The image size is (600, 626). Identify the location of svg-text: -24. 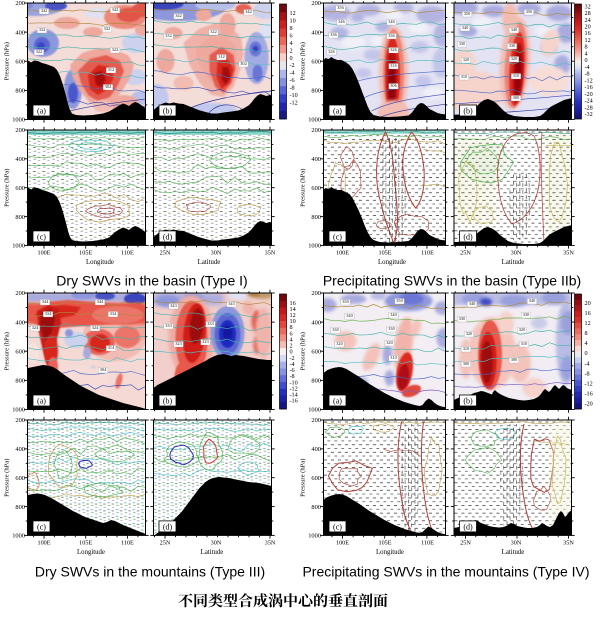
(589, 101).